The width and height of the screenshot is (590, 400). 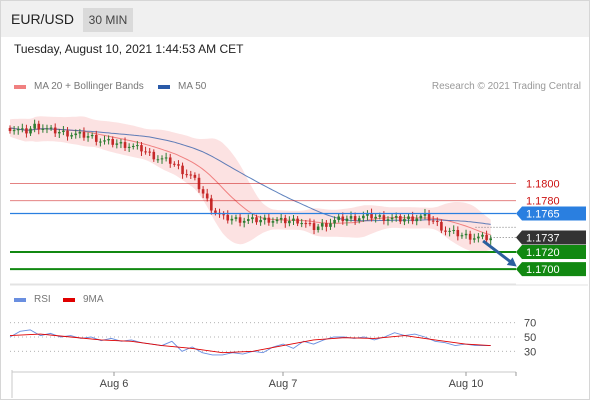 I want to click on time-tick-label: Aug 6, so click(x=114, y=384).